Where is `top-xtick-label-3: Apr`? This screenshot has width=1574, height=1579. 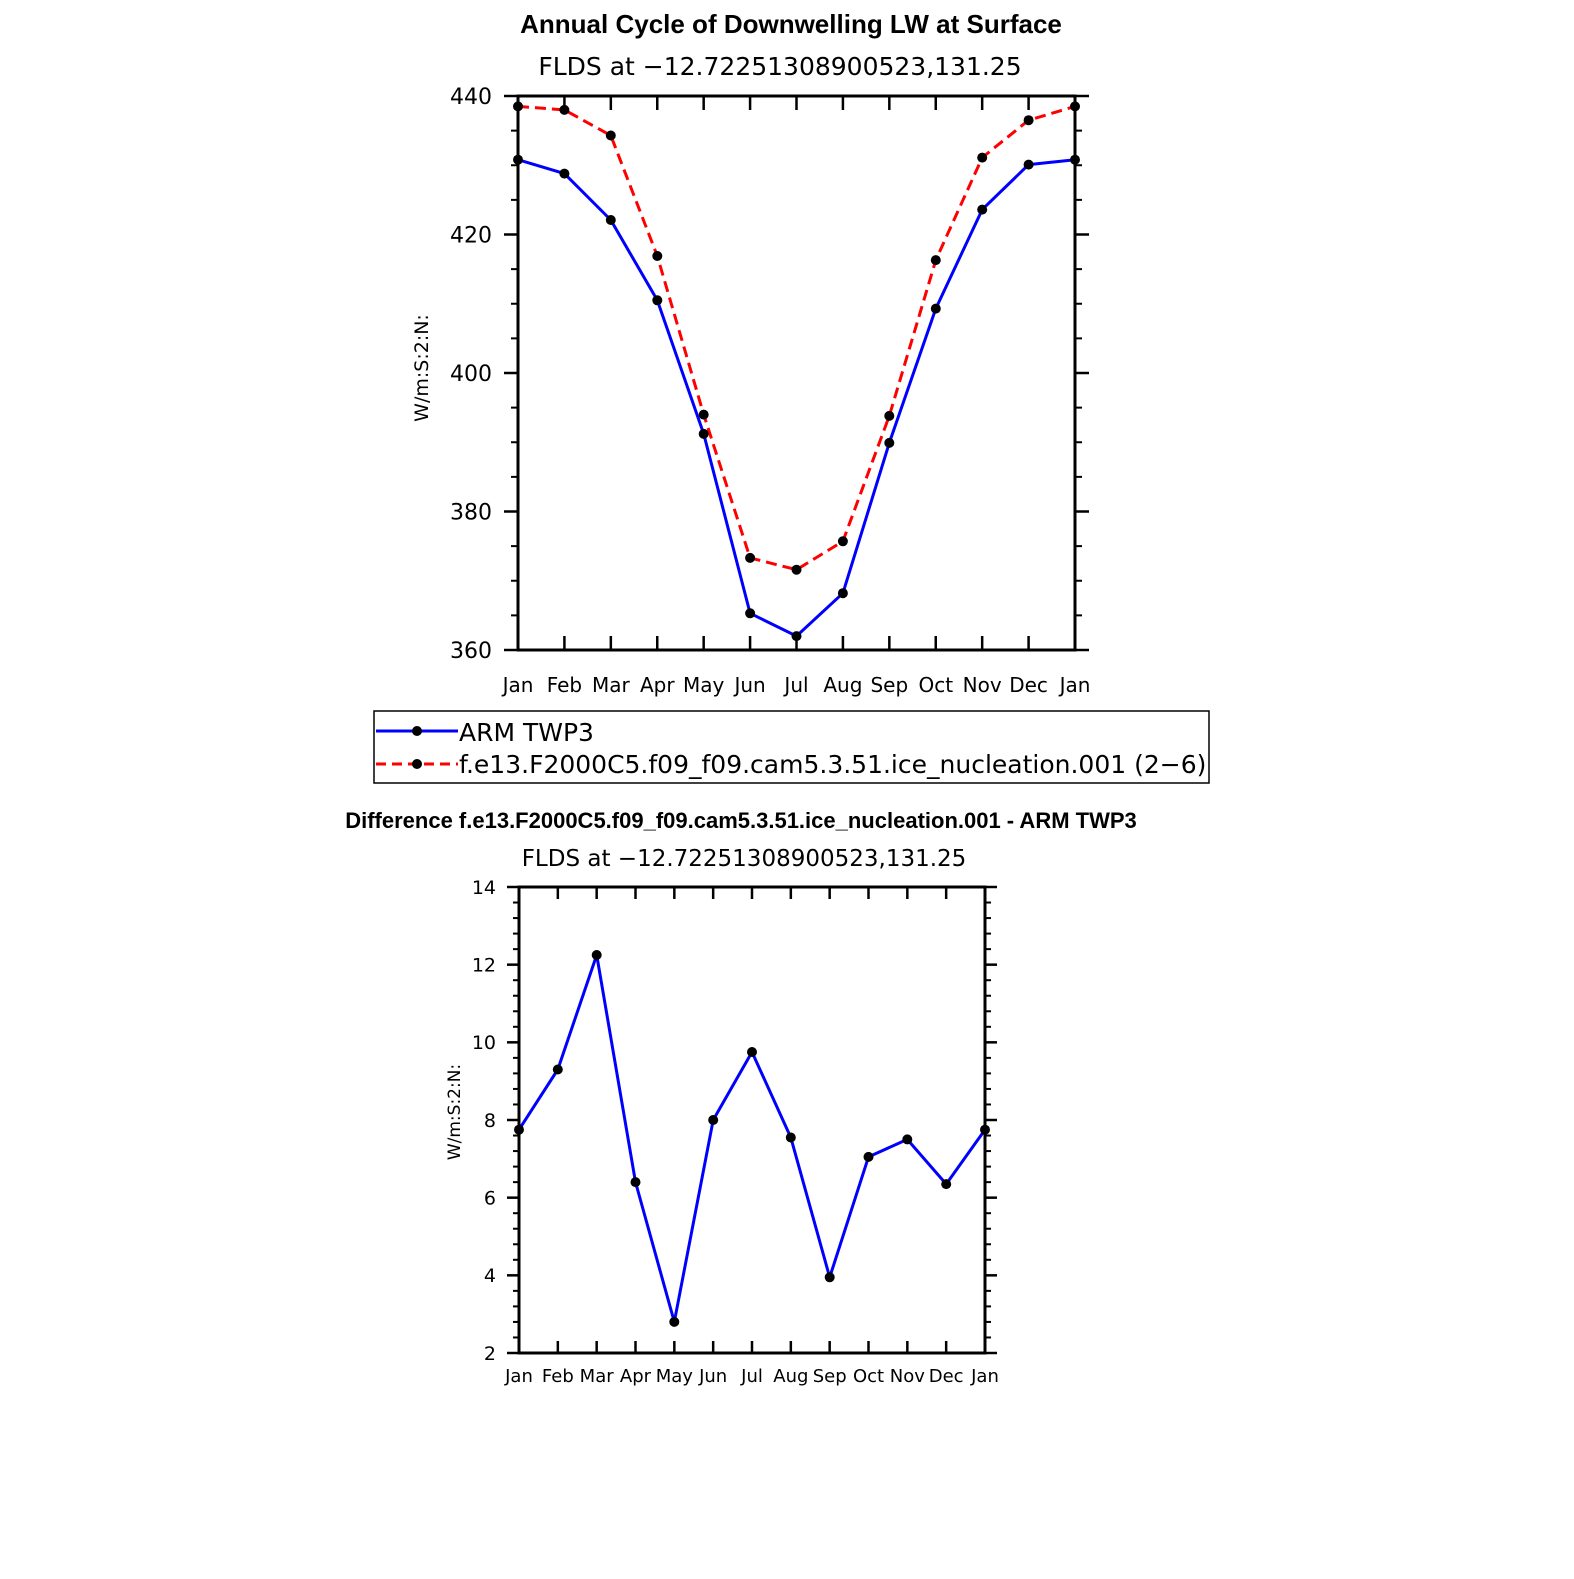 top-xtick-label-3: Apr is located at coordinates (657, 685).